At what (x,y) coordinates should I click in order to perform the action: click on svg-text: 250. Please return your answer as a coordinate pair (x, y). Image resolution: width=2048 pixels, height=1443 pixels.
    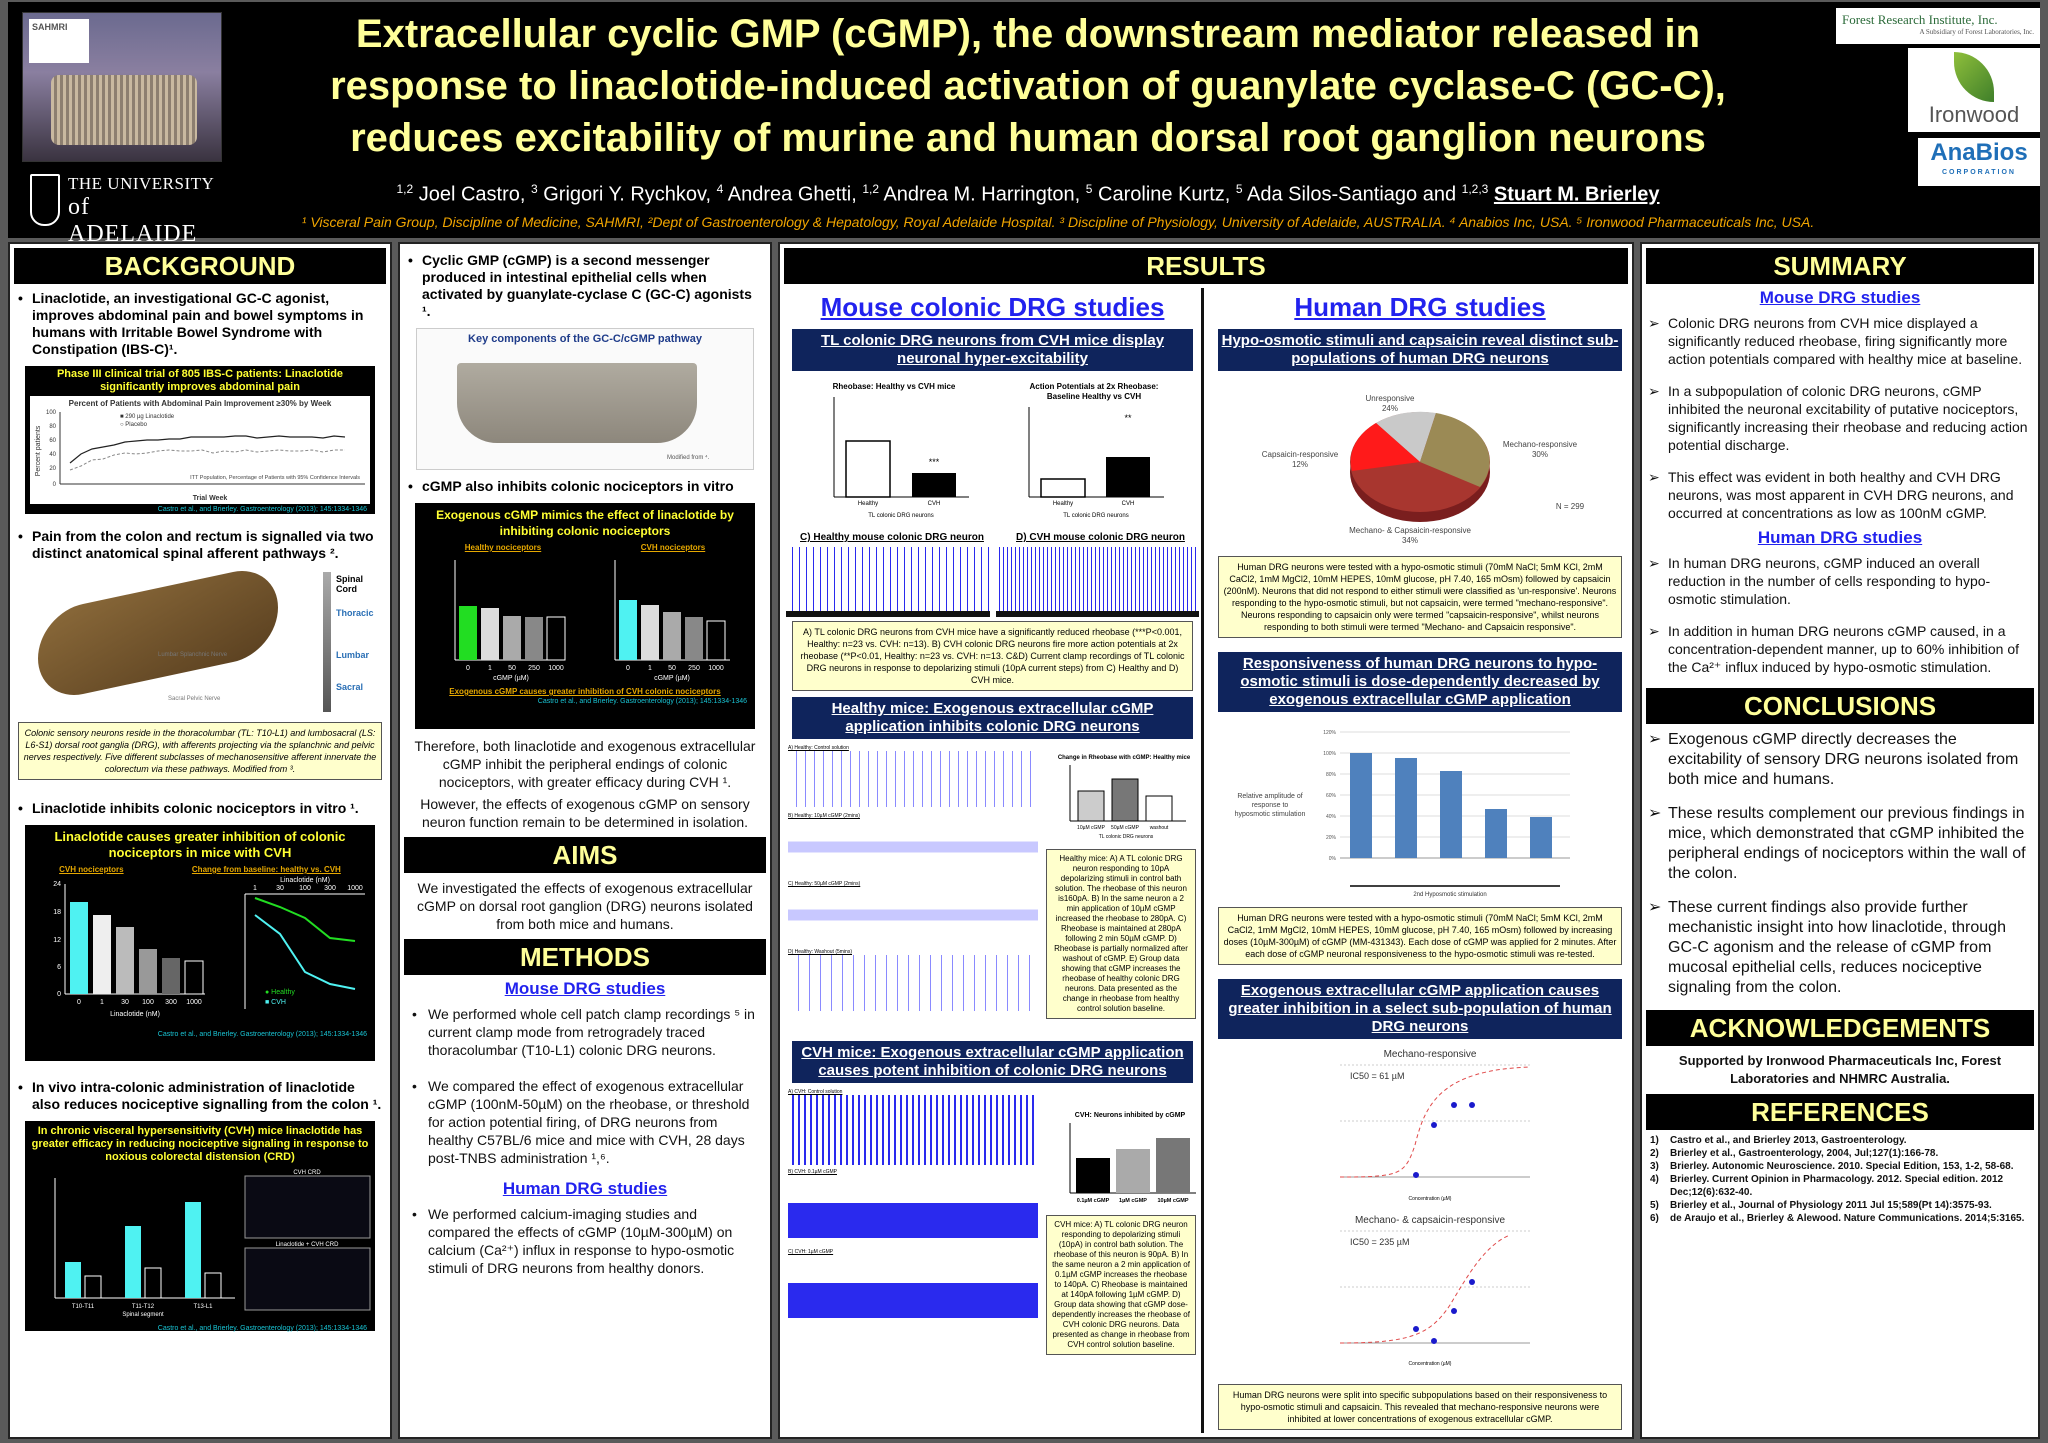
    Looking at the image, I should click on (534, 668).